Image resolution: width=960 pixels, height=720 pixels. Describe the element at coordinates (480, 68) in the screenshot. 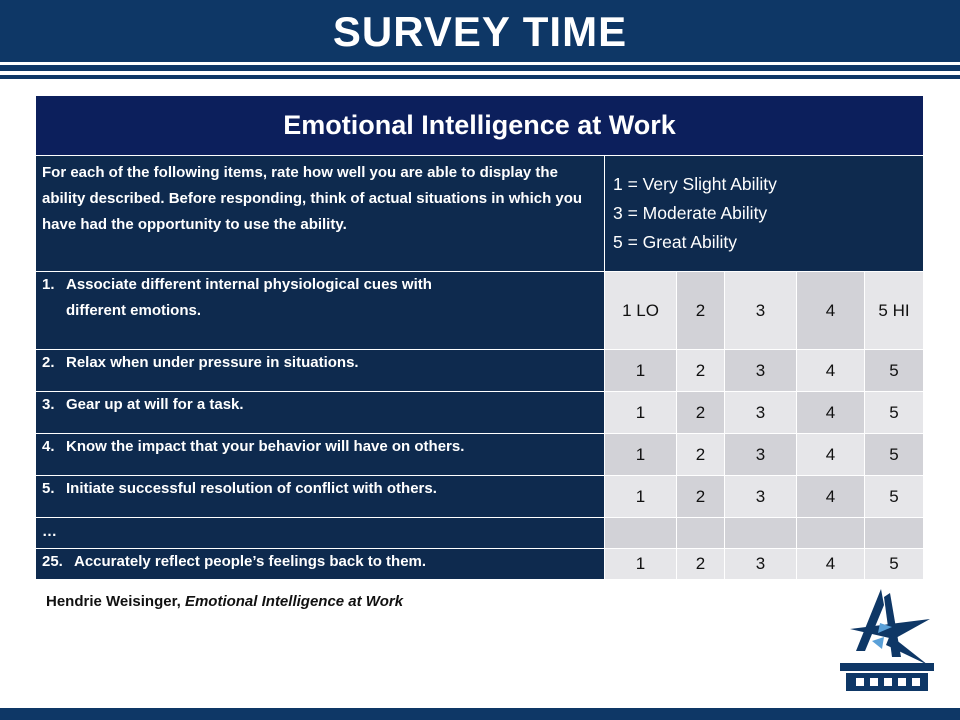

I see `header-stripe` at that location.